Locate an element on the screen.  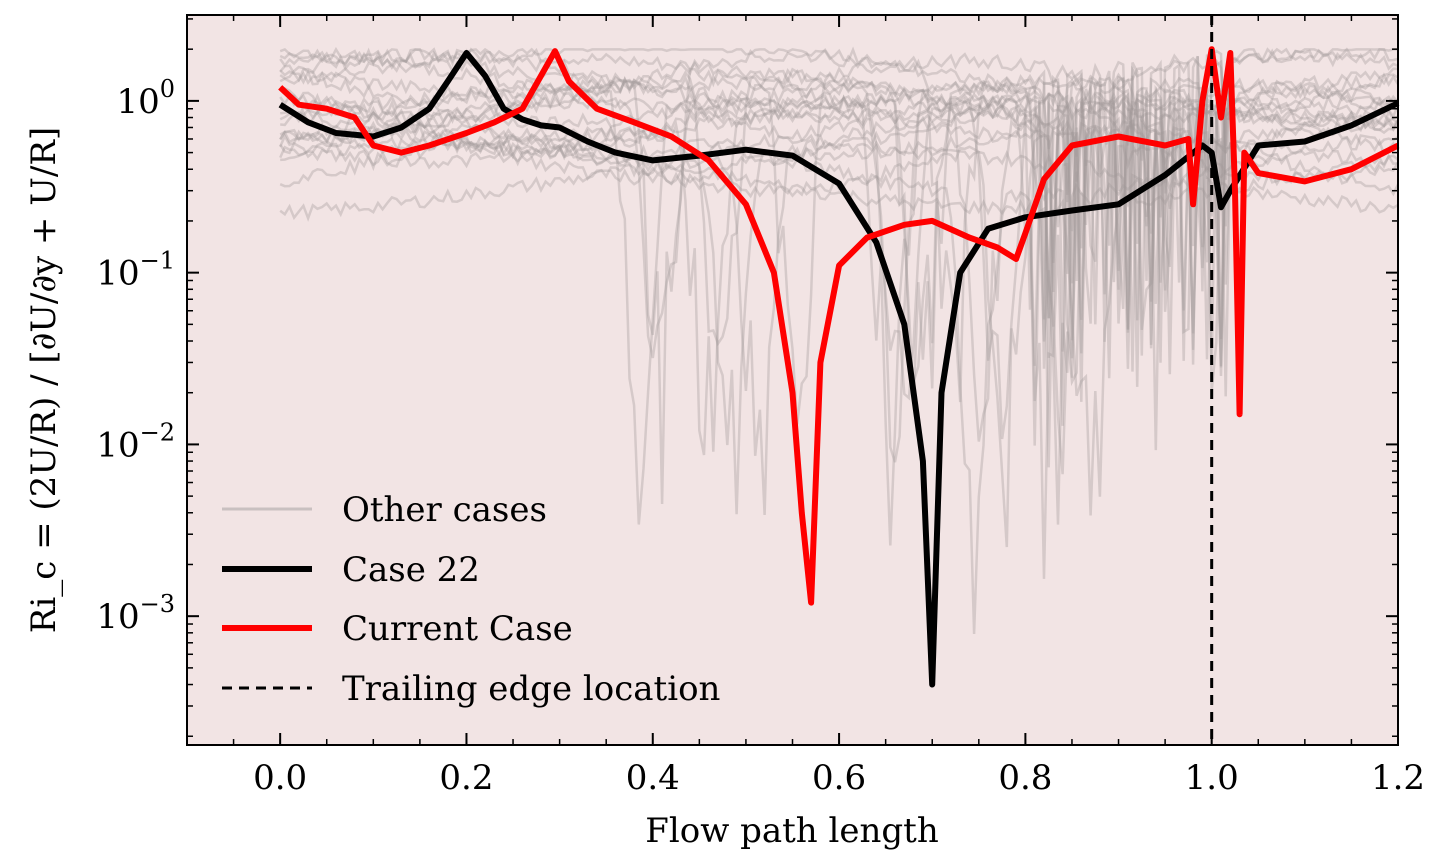
x-tick-label: 0.6 is located at coordinates (839, 778).